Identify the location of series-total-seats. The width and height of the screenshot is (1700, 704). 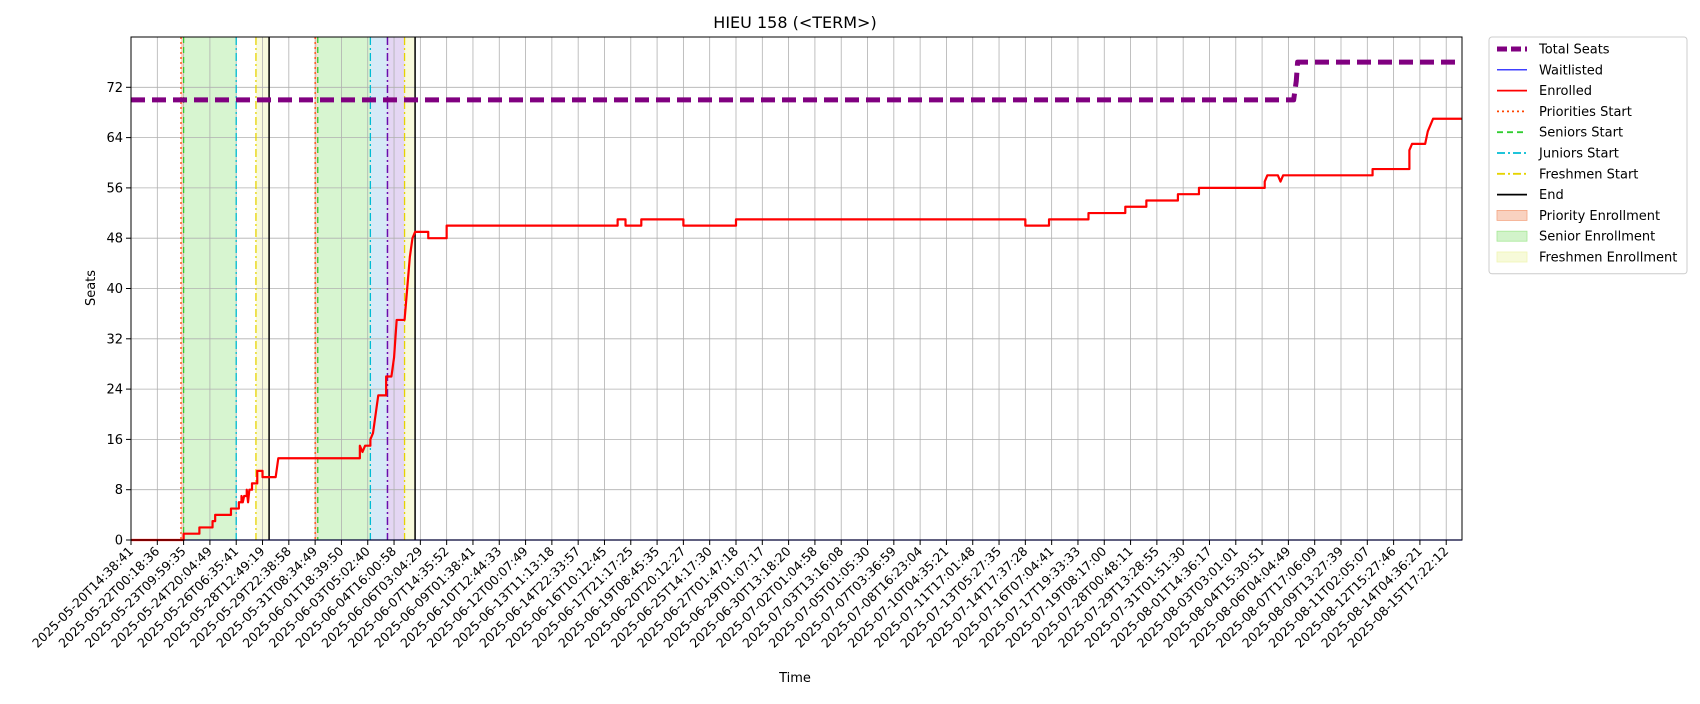
(796, 81).